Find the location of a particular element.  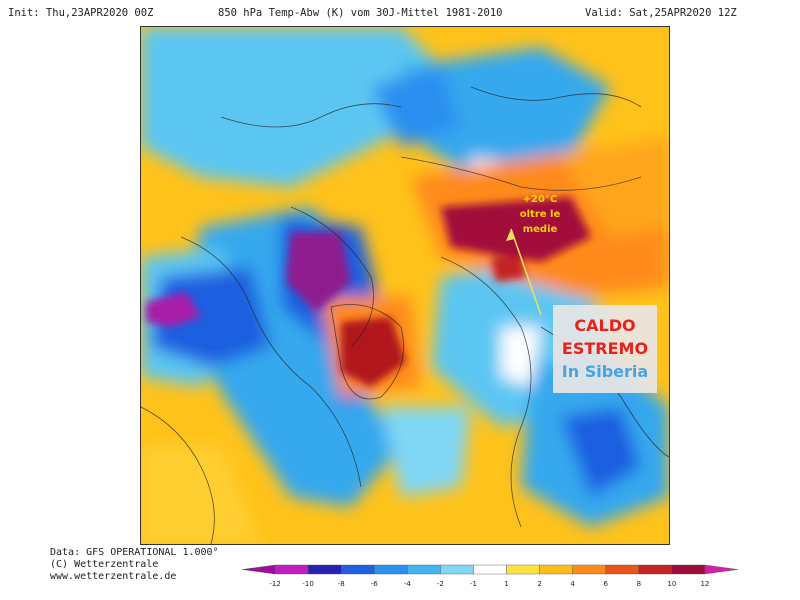

temp-annotation-line3: medie is located at coordinates (540, 229).